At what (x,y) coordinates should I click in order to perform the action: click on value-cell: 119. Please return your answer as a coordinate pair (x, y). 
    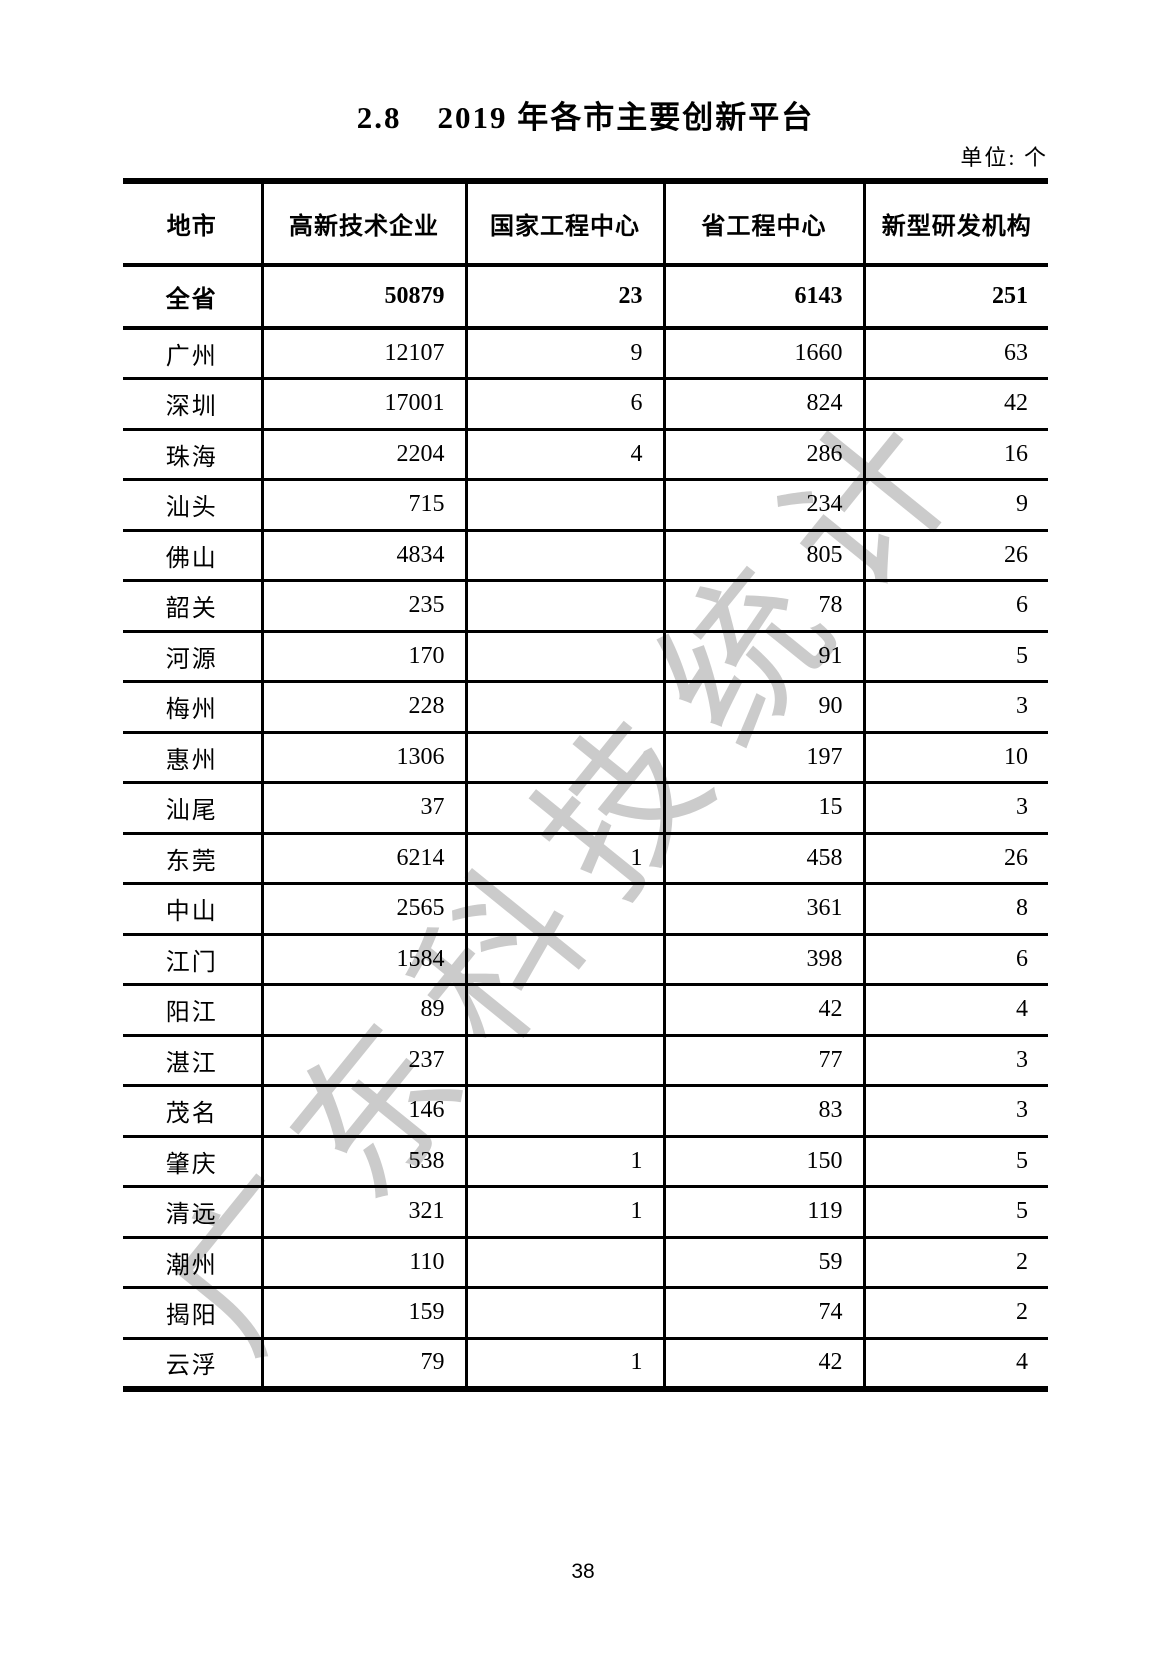
    Looking at the image, I should click on (763, 1212).